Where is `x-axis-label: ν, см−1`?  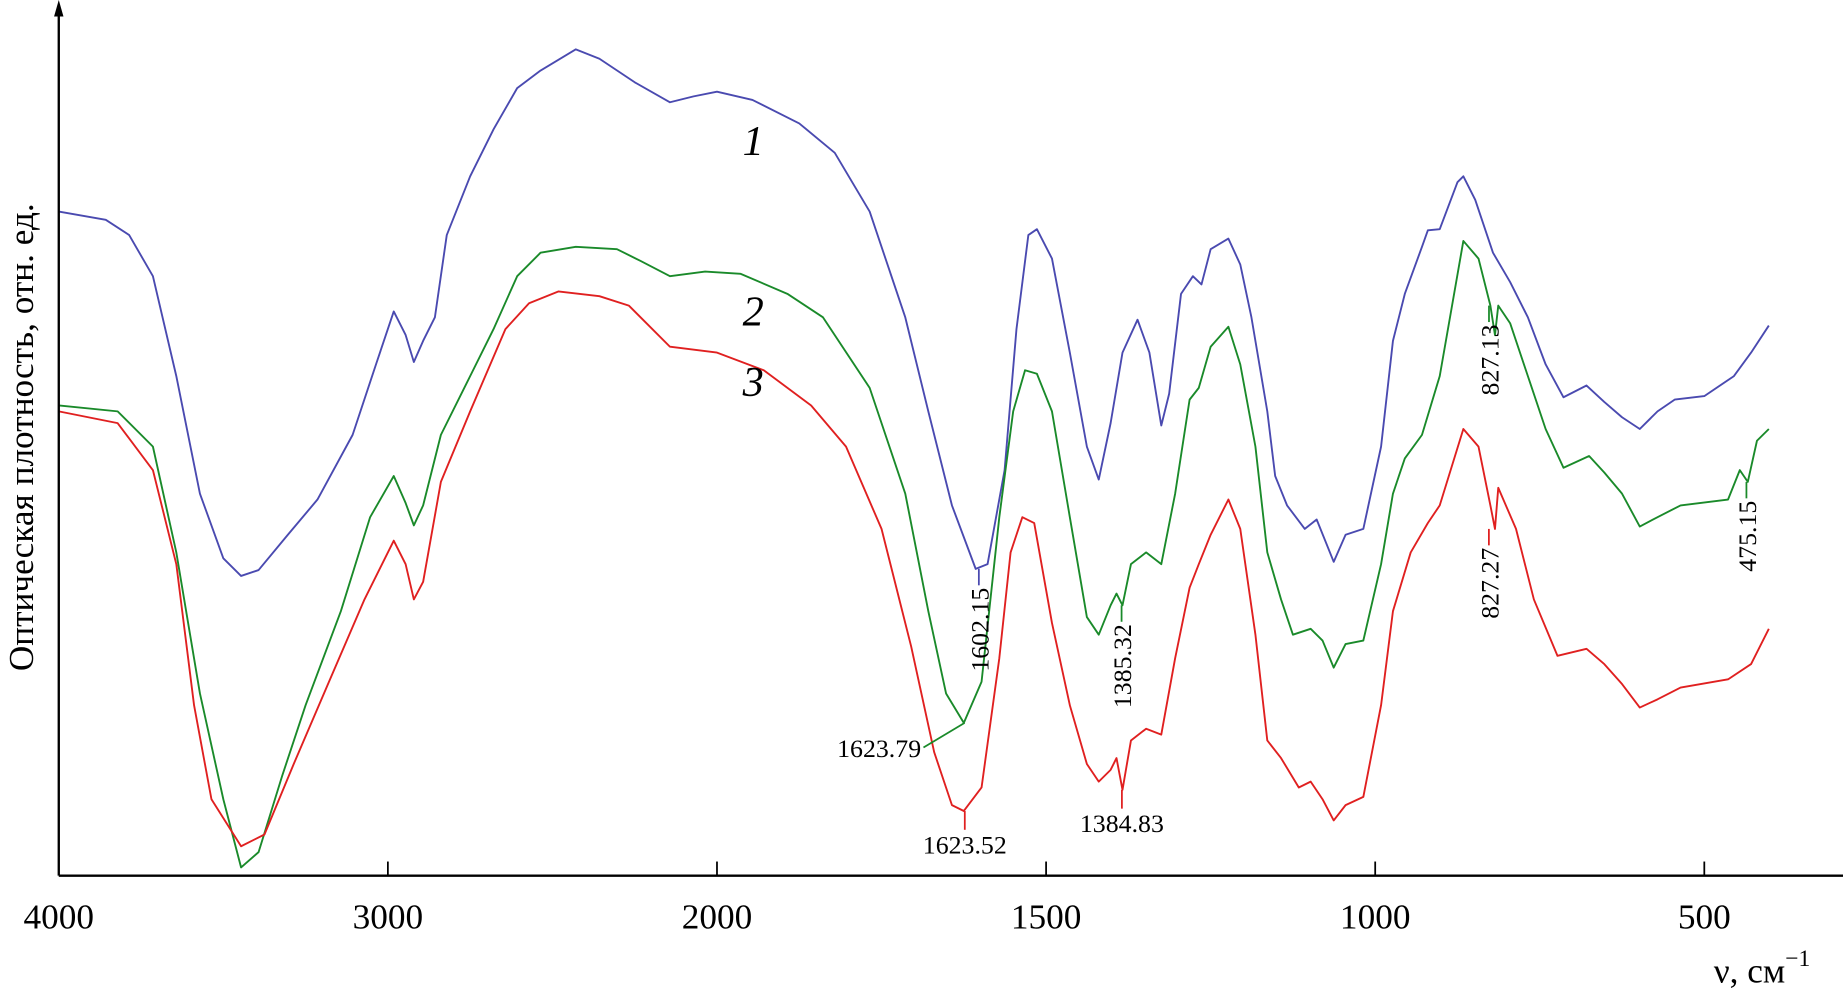 x-axis-label: ν, см−1 is located at coordinates (1762, 968).